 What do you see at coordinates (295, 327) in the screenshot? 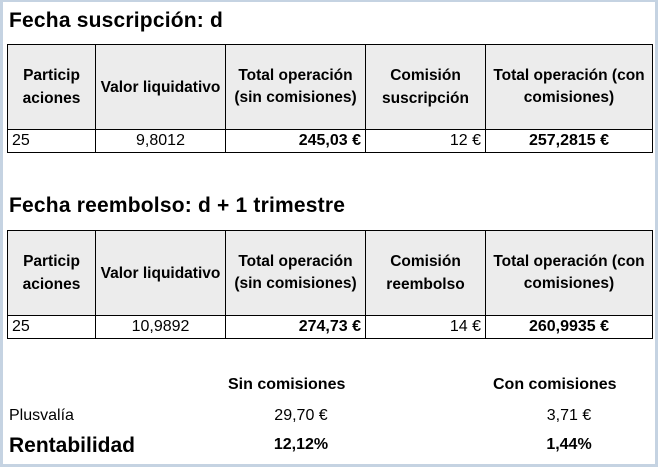
I see `cell-total-sin-comisiones: 274,73 €` at bounding box center [295, 327].